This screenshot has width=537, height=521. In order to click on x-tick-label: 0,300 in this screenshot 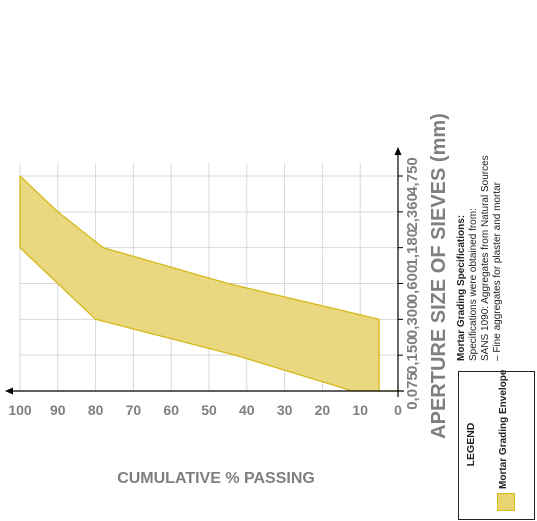, I will do `click(412, 320)`.